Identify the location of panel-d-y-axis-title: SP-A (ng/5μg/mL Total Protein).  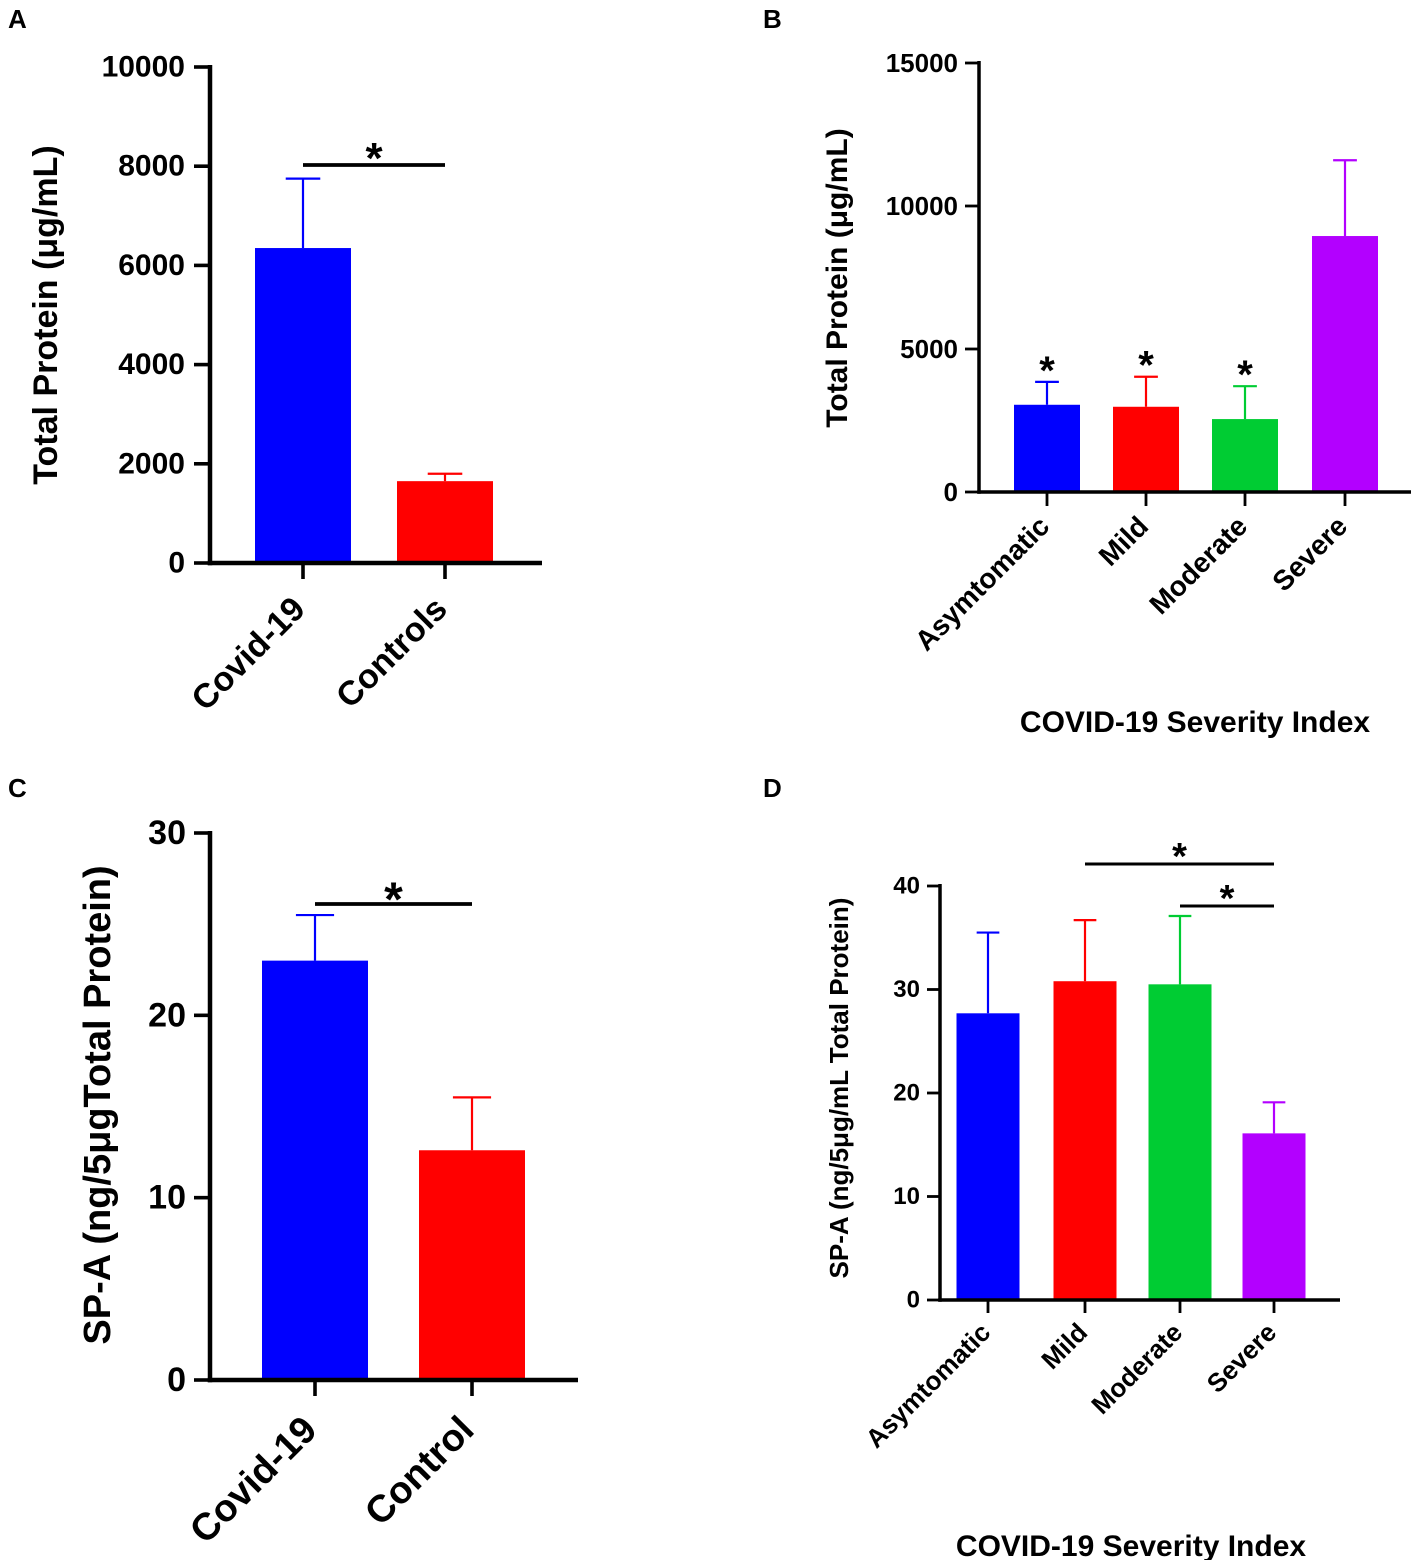
(839, 1088).